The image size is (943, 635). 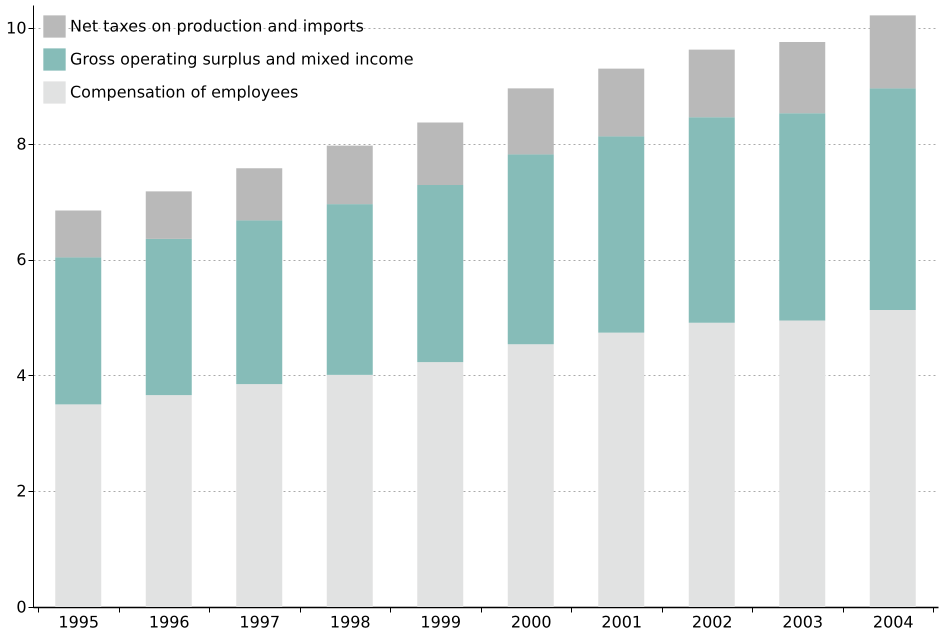 I want to click on x-tick-label: 2001, so click(x=621, y=622).